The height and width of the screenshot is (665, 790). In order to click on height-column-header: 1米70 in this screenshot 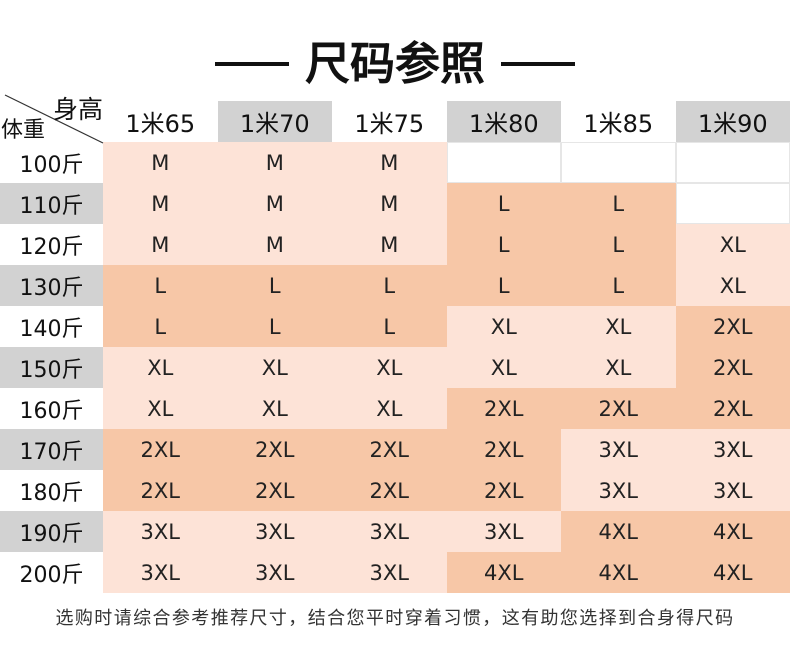, I will do `click(274, 121)`.